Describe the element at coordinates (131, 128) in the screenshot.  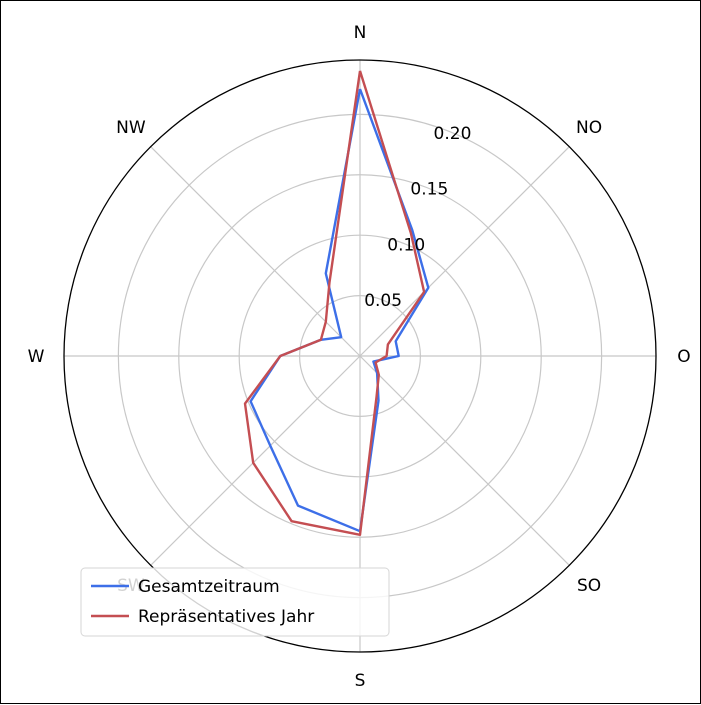
I see `direction-label: NW` at that location.